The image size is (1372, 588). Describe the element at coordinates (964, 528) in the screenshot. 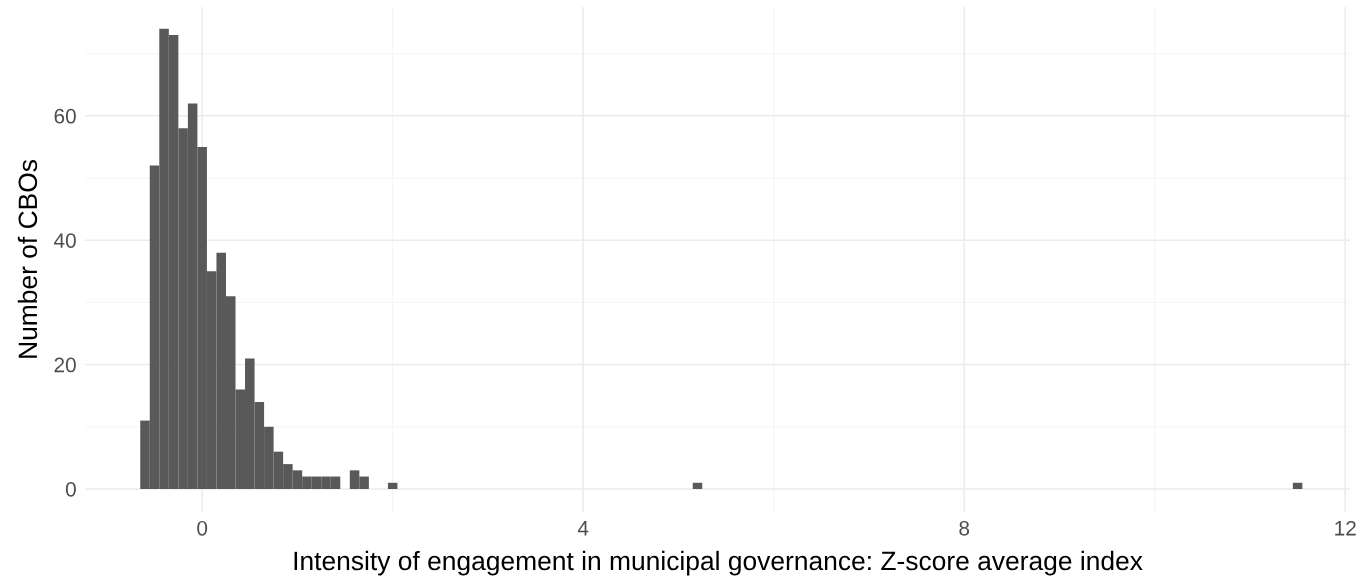

I see `x-tick-label: 8` at that location.